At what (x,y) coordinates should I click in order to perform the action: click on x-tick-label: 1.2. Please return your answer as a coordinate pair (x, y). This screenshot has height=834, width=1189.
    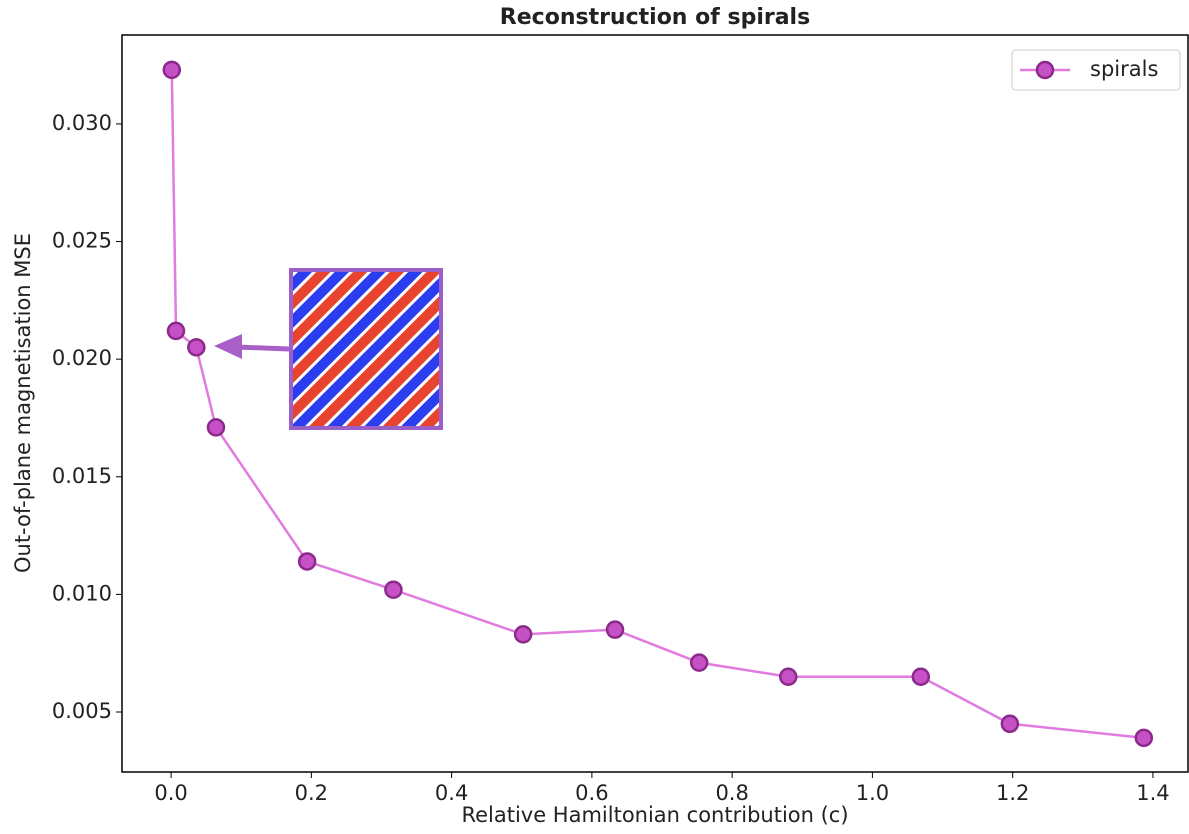
    Looking at the image, I should click on (1012, 793).